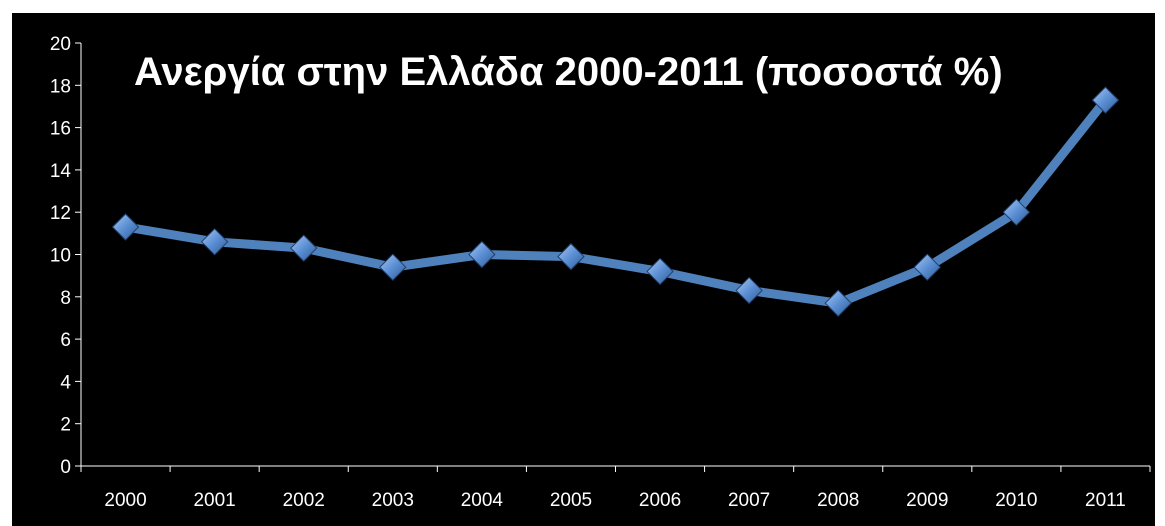 The width and height of the screenshot is (1165, 526). What do you see at coordinates (65, 382) in the screenshot?
I see `y-tick-label: 4` at bounding box center [65, 382].